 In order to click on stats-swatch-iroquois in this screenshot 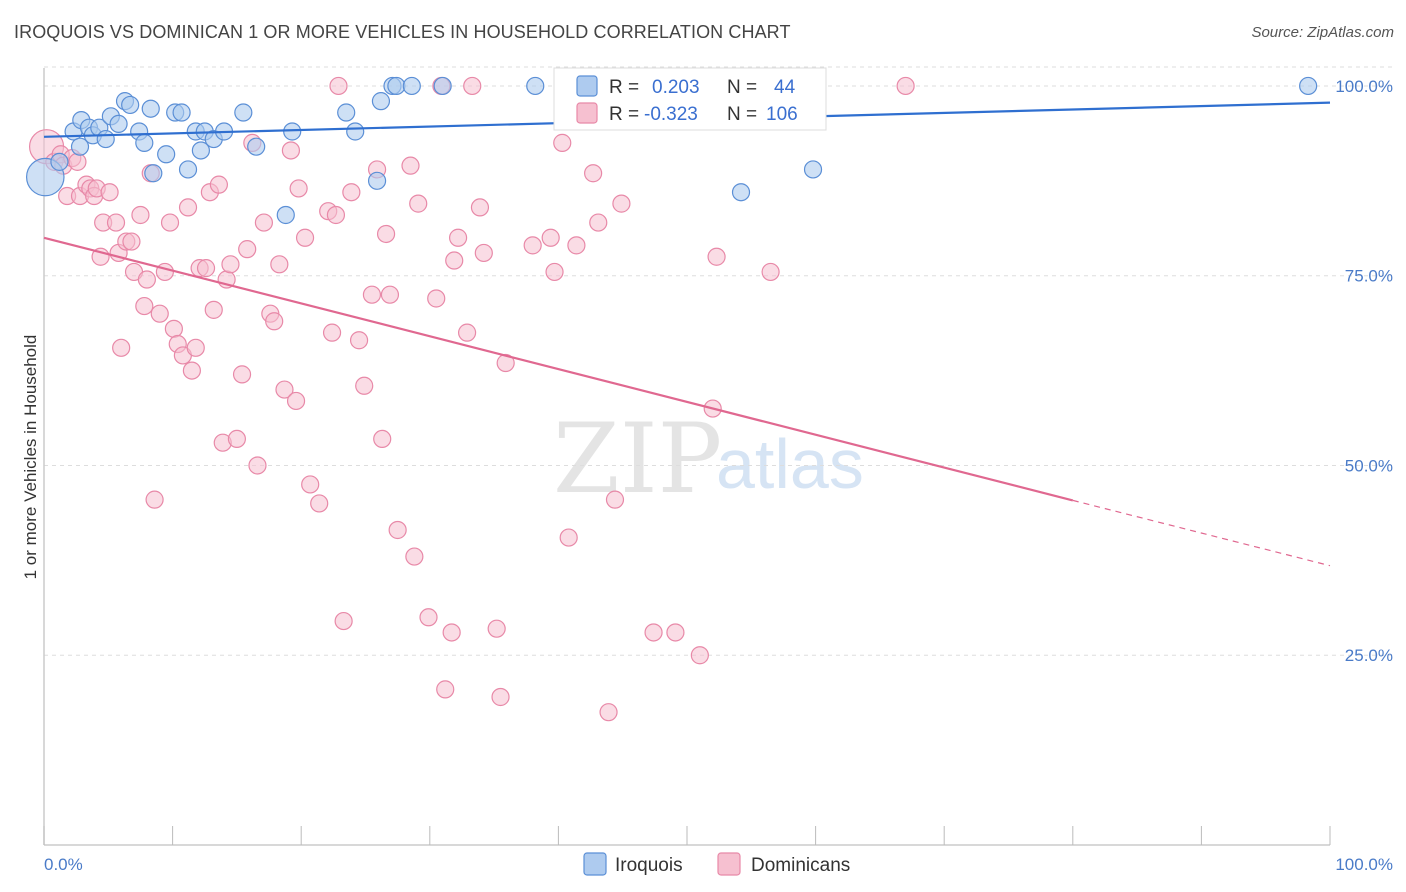, I will do `click(587, 86)`.